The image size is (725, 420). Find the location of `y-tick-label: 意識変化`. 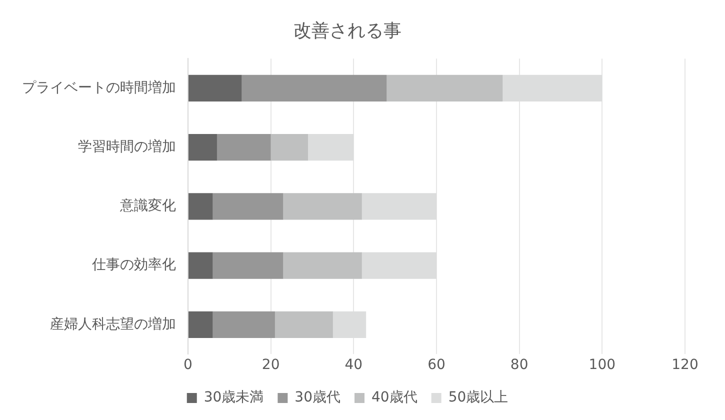

y-tick-label: 意識変化 is located at coordinates (147, 206).